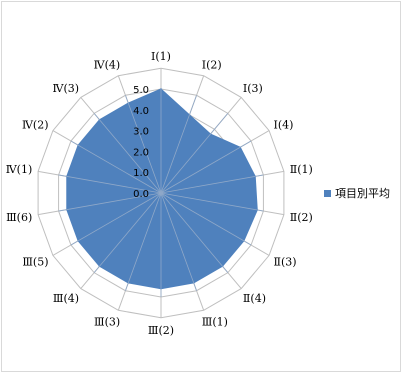 The height and width of the screenshot is (374, 403). What do you see at coordinates (161, 56) in the screenshot?
I see `radar-category-label: Ⅰ(1)` at bounding box center [161, 56].